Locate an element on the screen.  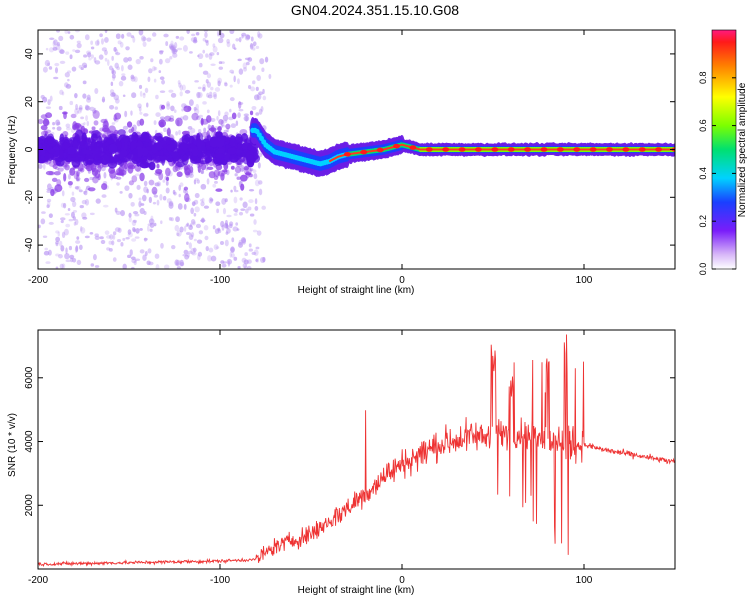
spectrogram-ytick-label: -40 is located at coordinates (29, 244).